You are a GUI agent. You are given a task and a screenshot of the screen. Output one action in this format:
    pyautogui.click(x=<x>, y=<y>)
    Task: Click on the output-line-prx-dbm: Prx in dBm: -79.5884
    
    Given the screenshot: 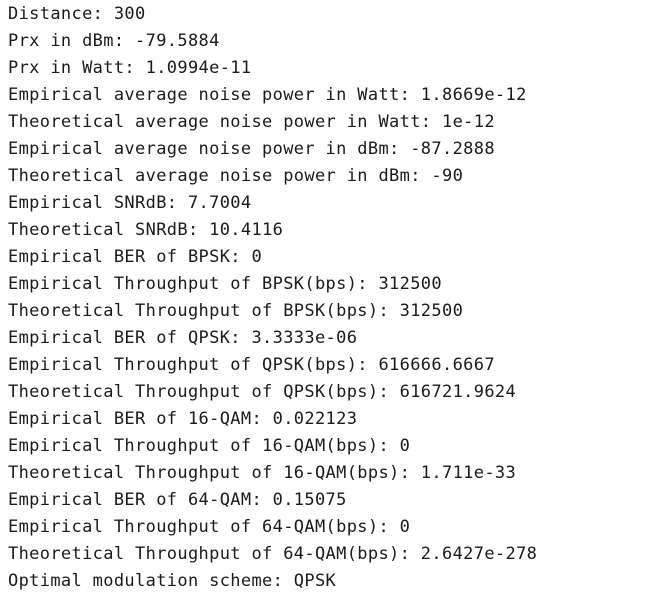 What is the action you would take?
    pyautogui.click(x=114, y=41)
    